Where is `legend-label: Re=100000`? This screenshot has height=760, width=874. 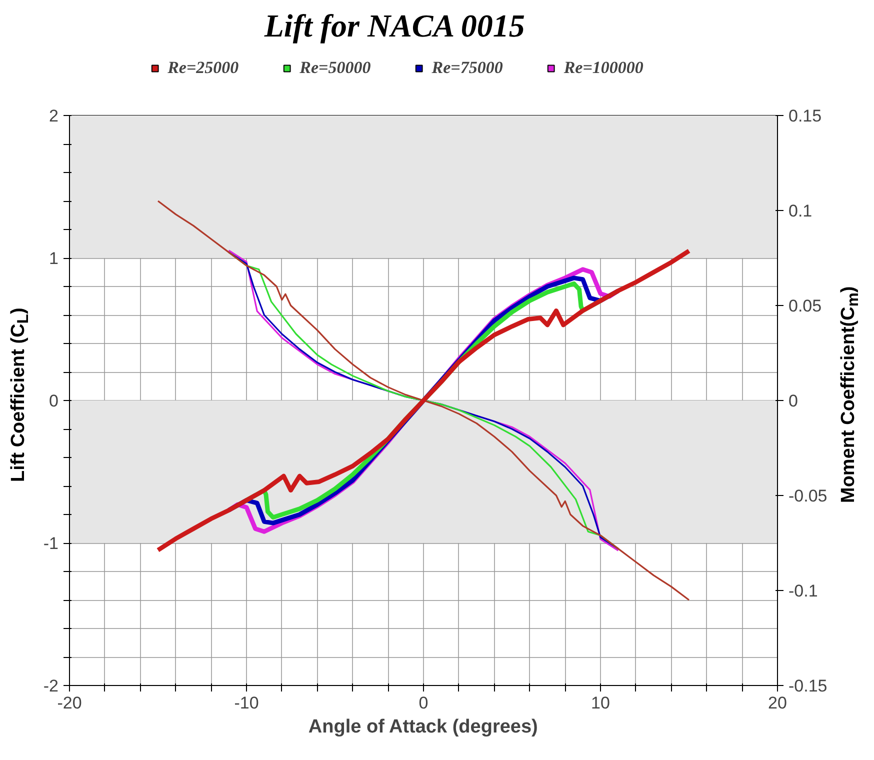
legend-label: Re=100000 is located at coordinates (604, 68).